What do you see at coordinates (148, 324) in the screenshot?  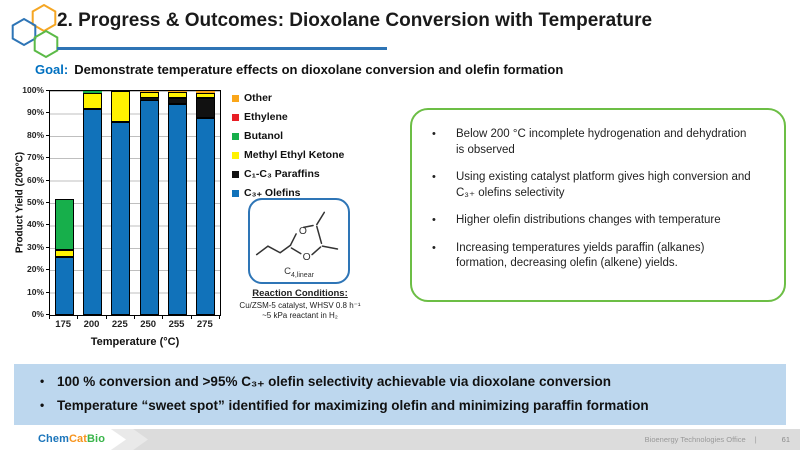 I see `x-tick-label: 250` at bounding box center [148, 324].